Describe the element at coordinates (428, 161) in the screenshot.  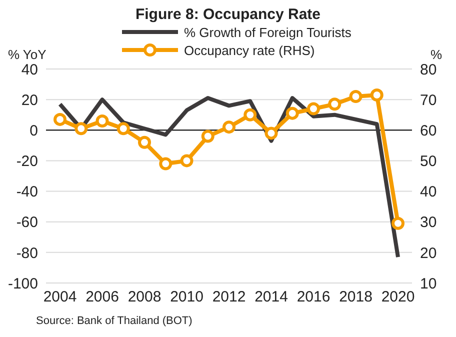
I see `y2-tick-label: 50` at that location.